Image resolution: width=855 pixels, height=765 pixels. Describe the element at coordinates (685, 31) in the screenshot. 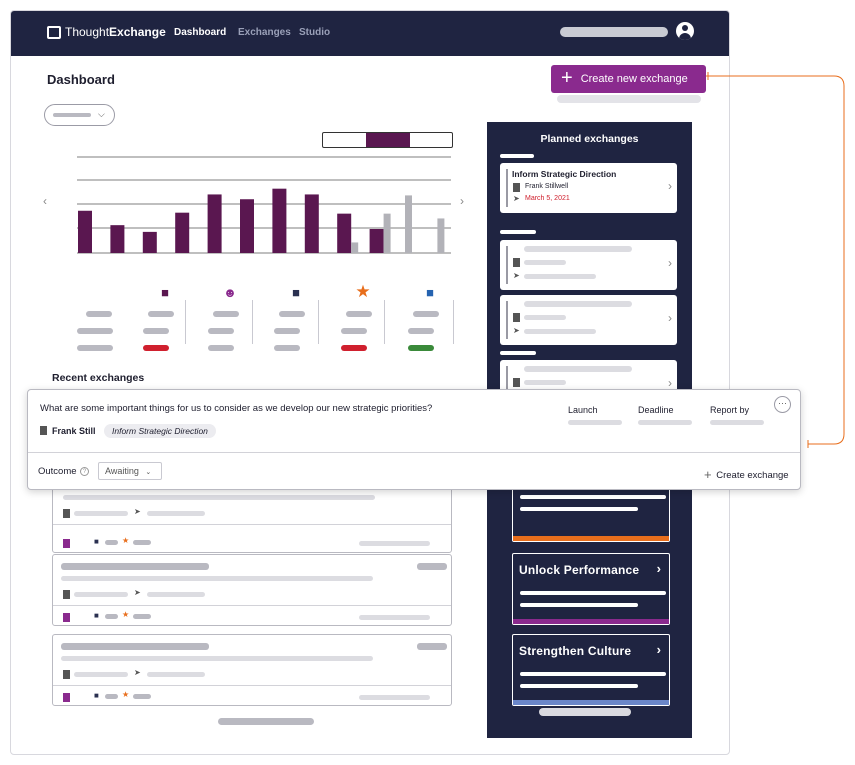

I see `account-icon` at that location.